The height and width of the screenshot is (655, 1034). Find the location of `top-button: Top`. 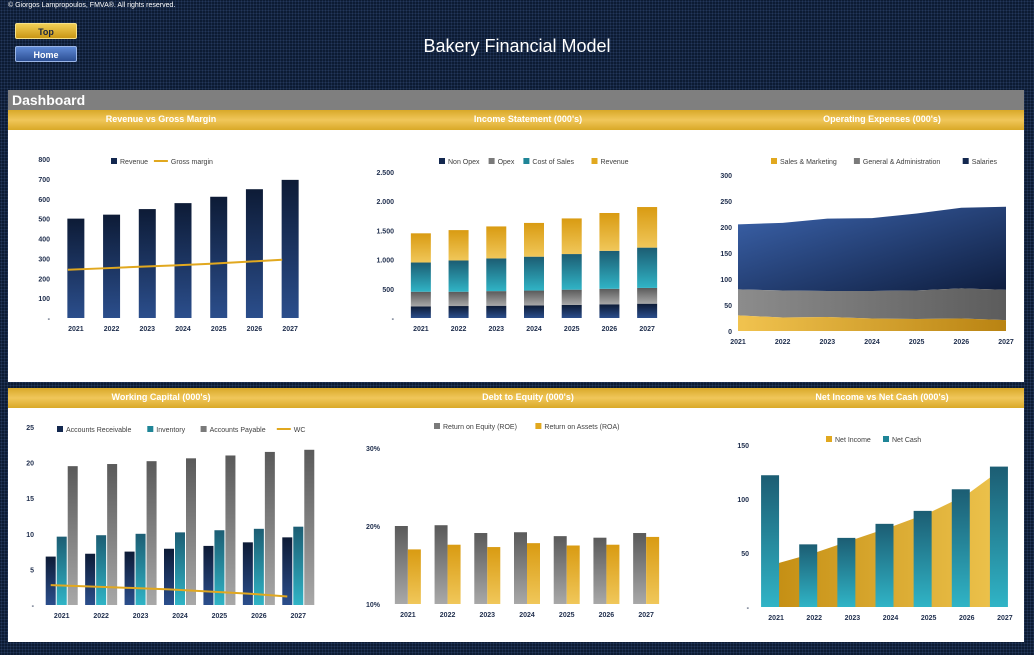

top-button: Top is located at coordinates (46, 31).